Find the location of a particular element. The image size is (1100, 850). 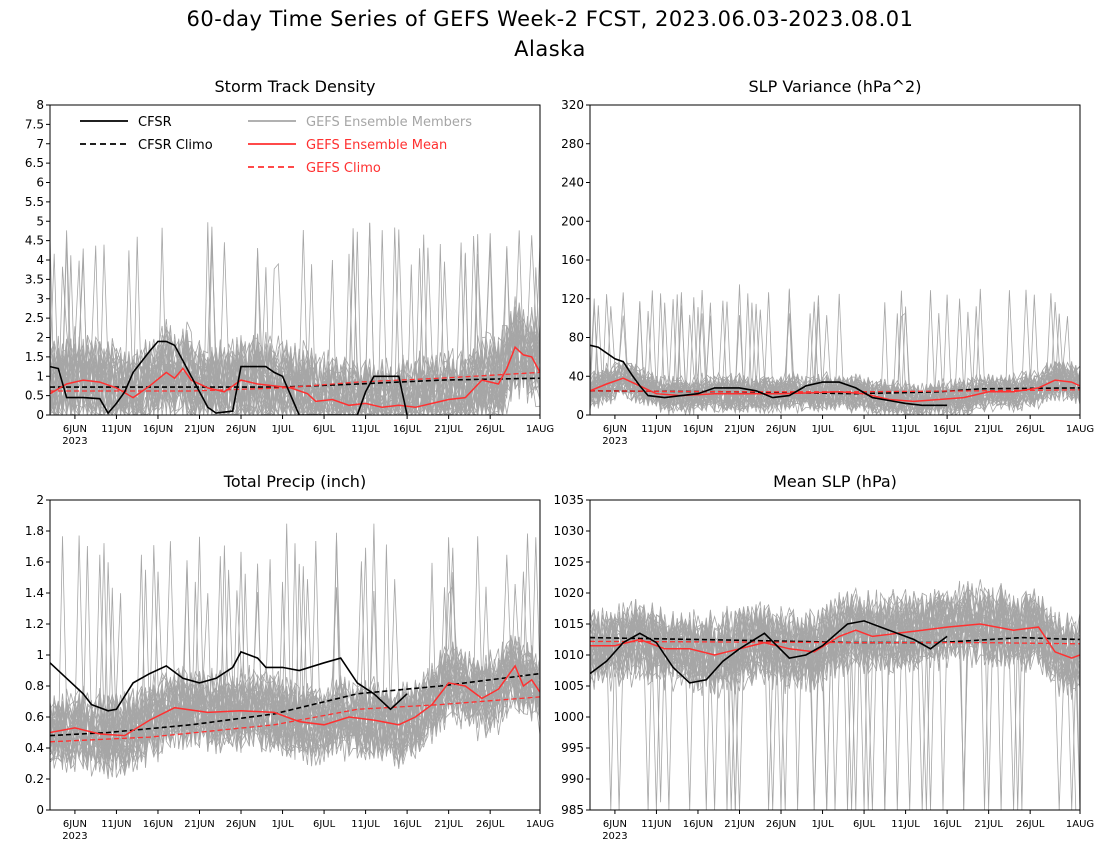

x-tick-label: 1JUL is located at coordinates (282, 824).